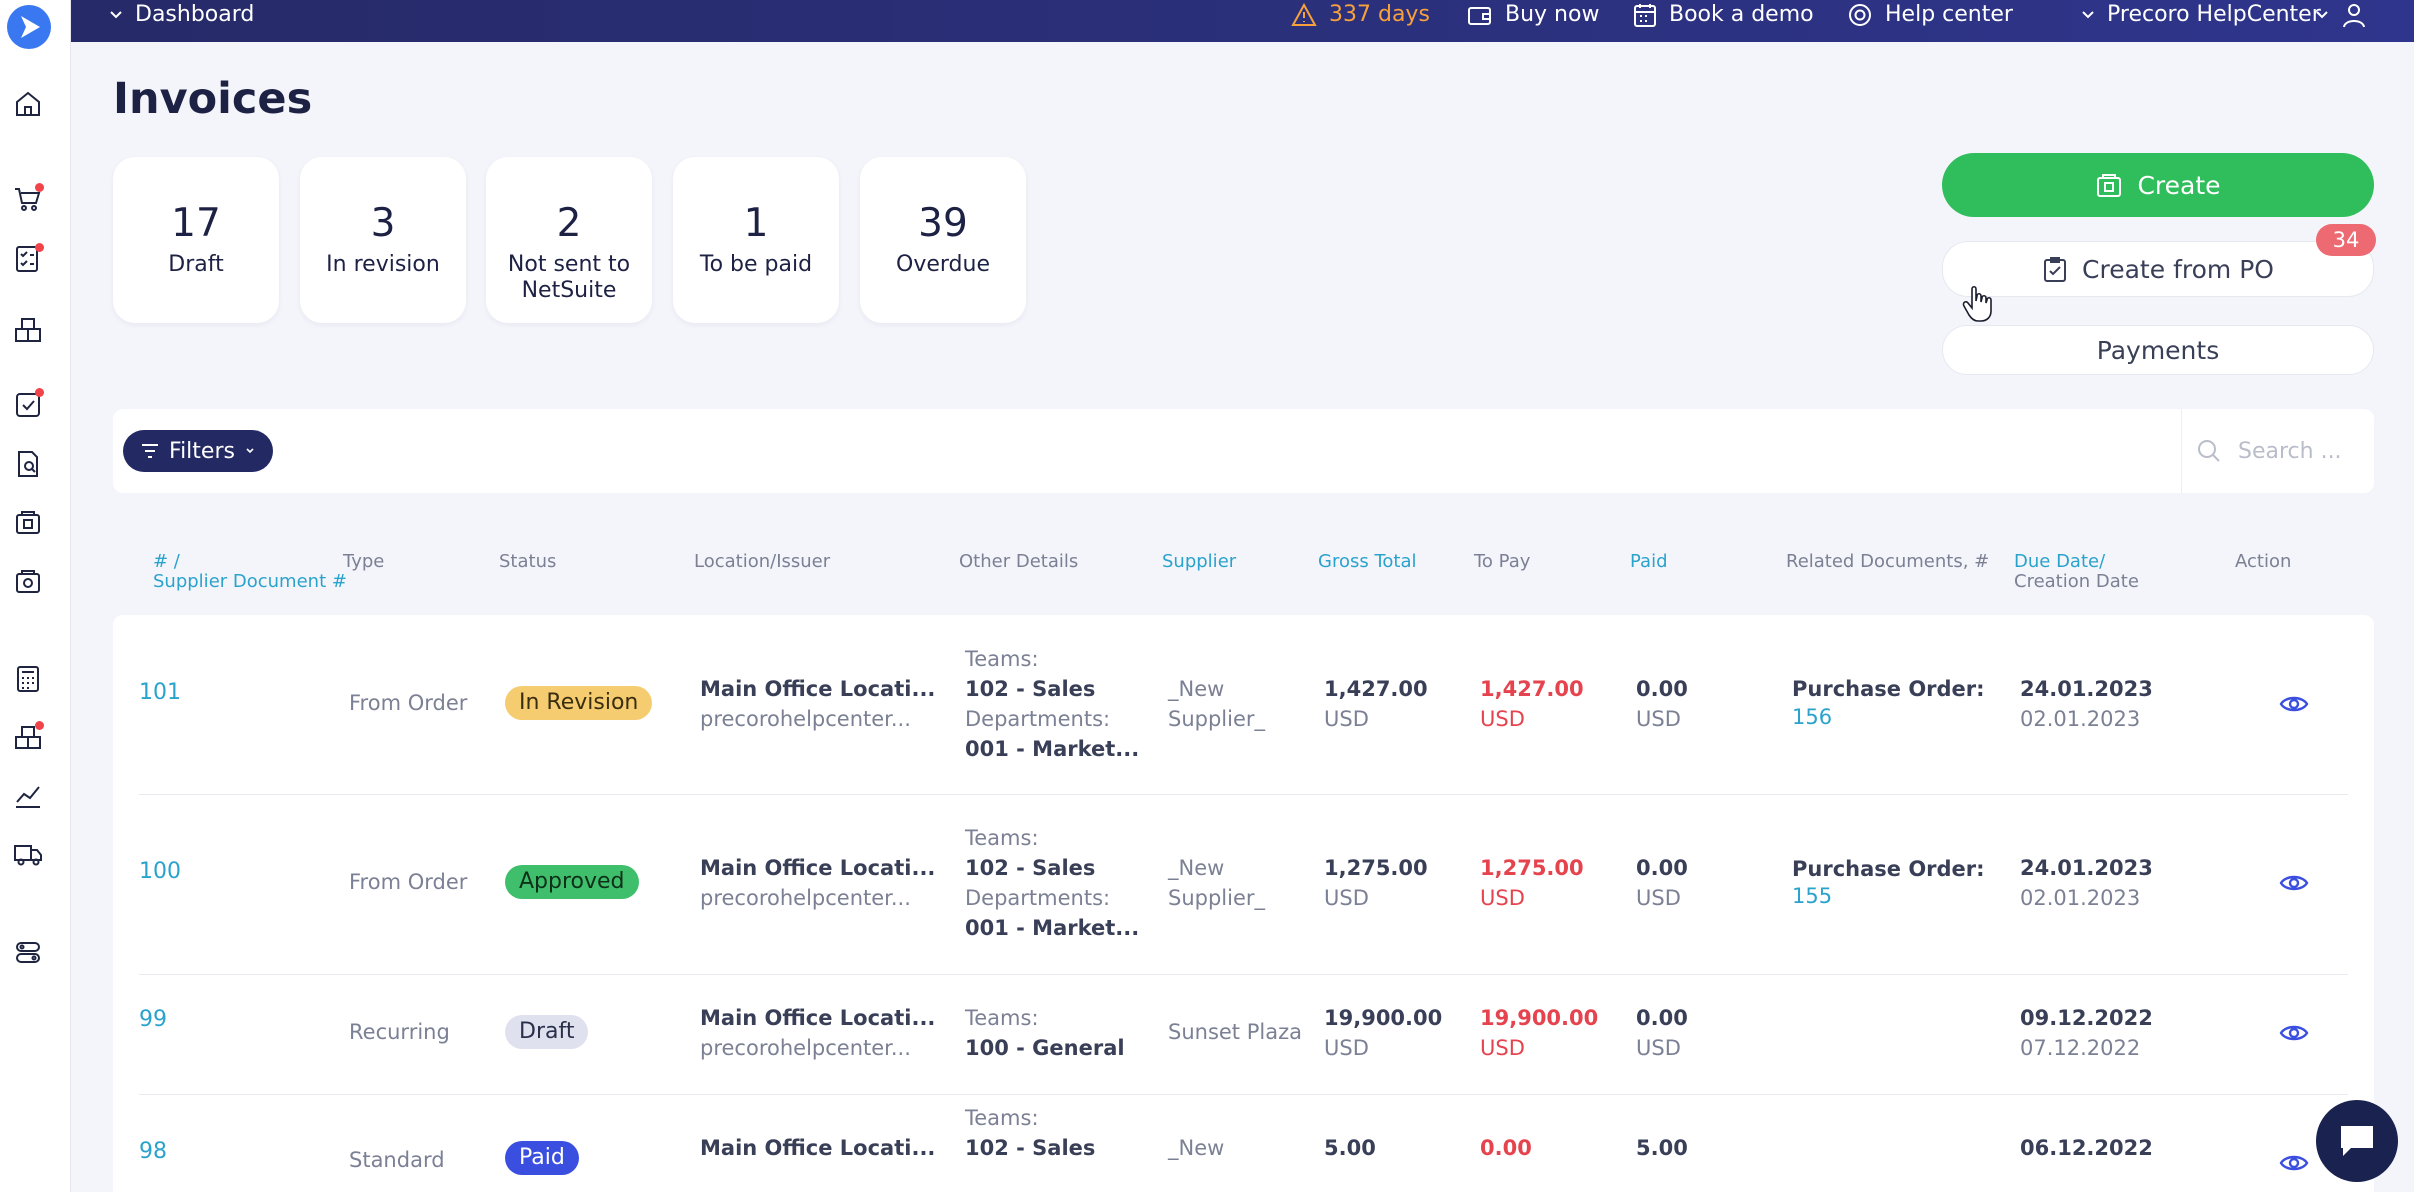 Image resolution: width=2414 pixels, height=1192 pixels. Describe the element at coordinates (28, 737) in the screenshot. I see `warehouse-icon` at that location.